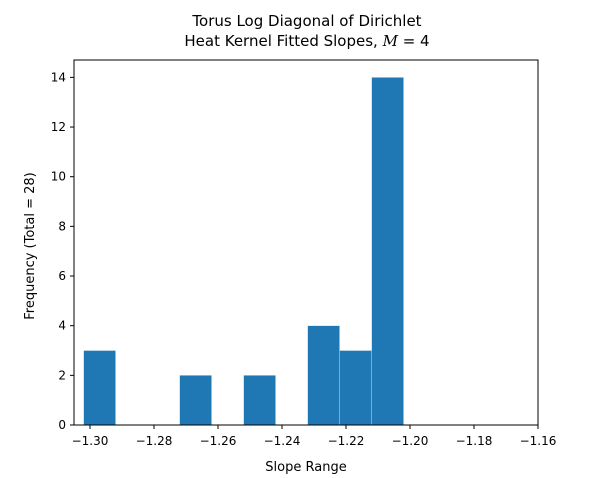 The image size is (589, 478). Describe the element at coordinates (58, 177) in the screenshot. I see `y-tick-label: 10` at that location.